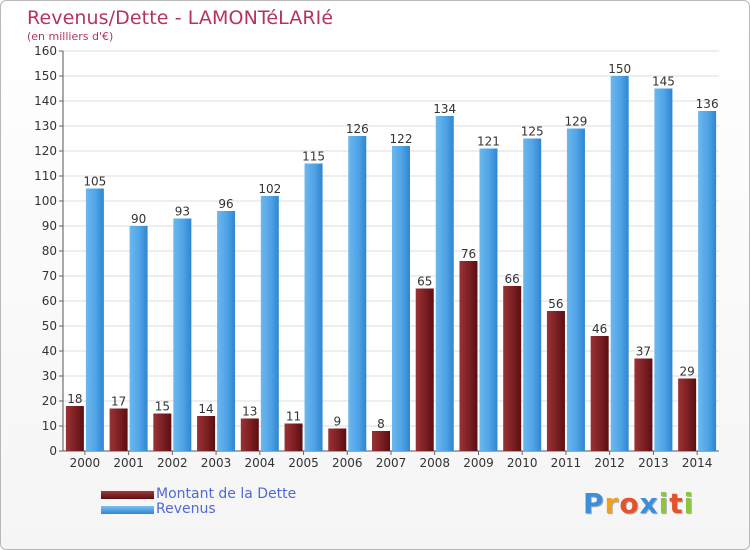 Image resolution: width=750 pixels, height=550 pixels. What do you see at coordinates (186, 509) in the screenshot?
I see `legend-label-revenue: Revenus` at bounding box center [186, 509].